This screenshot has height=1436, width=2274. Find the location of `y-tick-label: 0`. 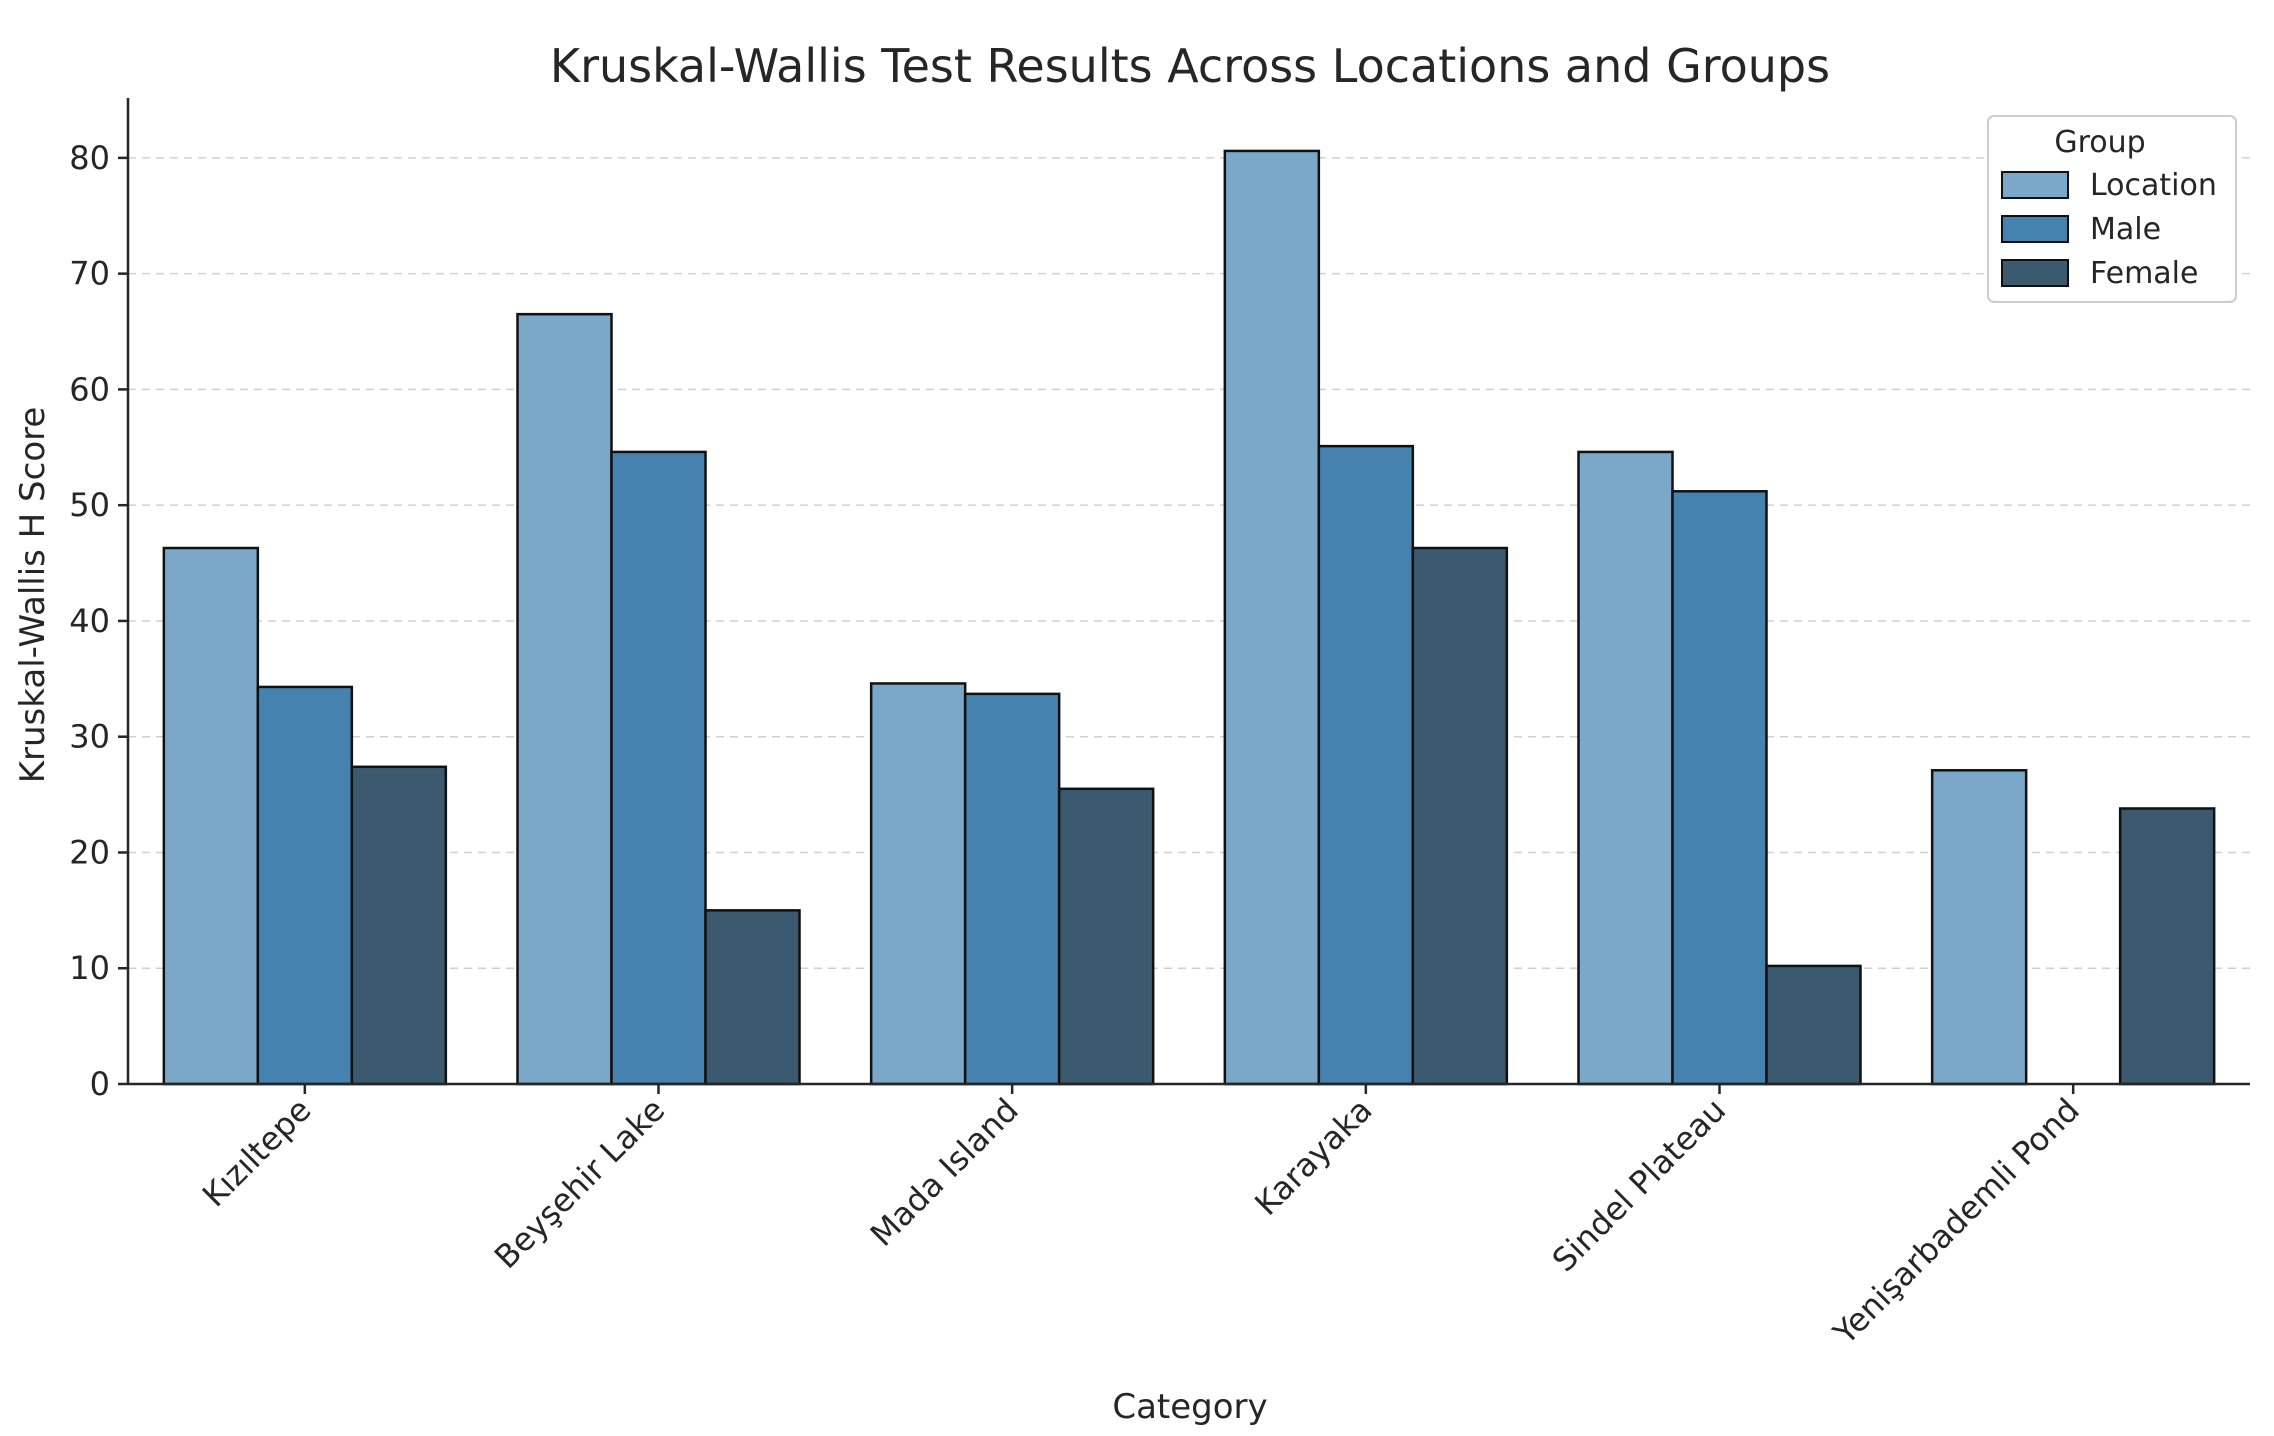

y-tick-label: 0 is located at coordinates (100, 1084).